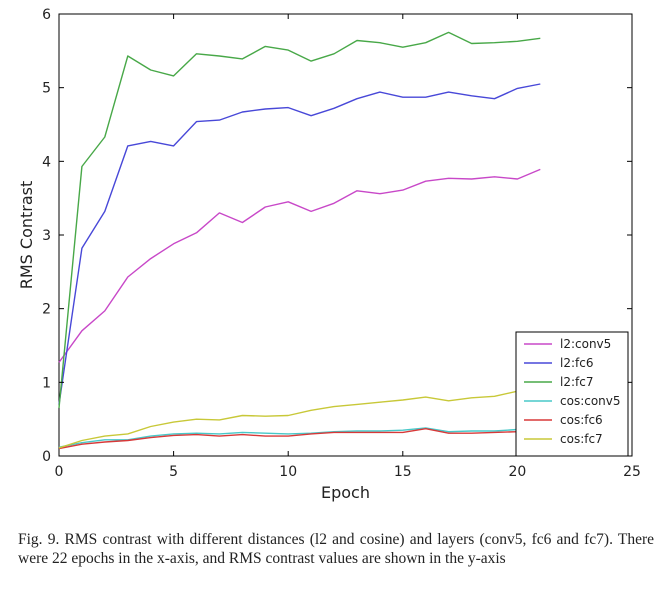  I want to click on x-tick-label-1: 5, so click(173, 472).